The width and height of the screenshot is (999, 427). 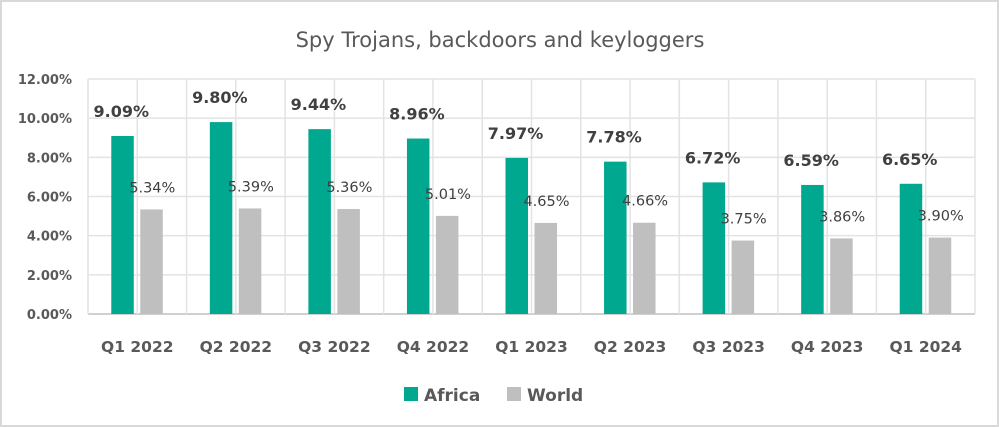 I want to click on y-axis-labels: 0.00% 2.00% 4.00% 6.00% 8.00% 10.00% 12.00%, so click(x=45, y=198).